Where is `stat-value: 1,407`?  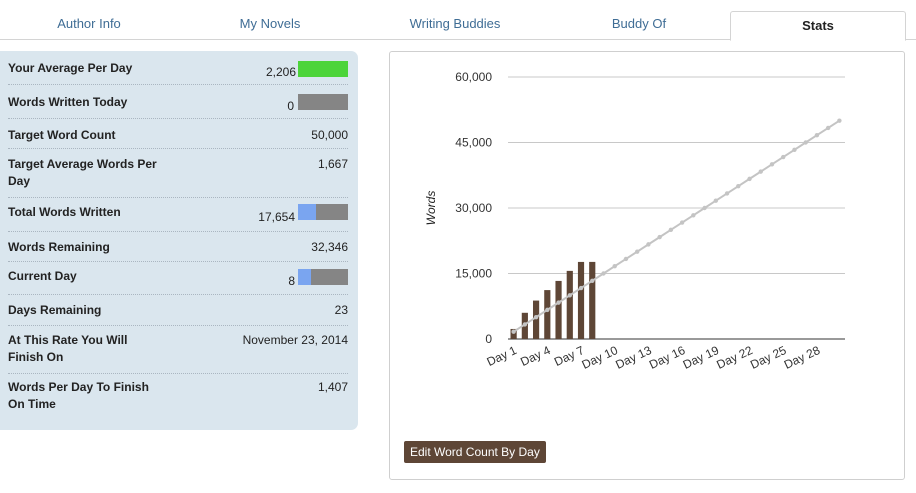 stat-value: 1,407 is located at coordinates (332, 387).